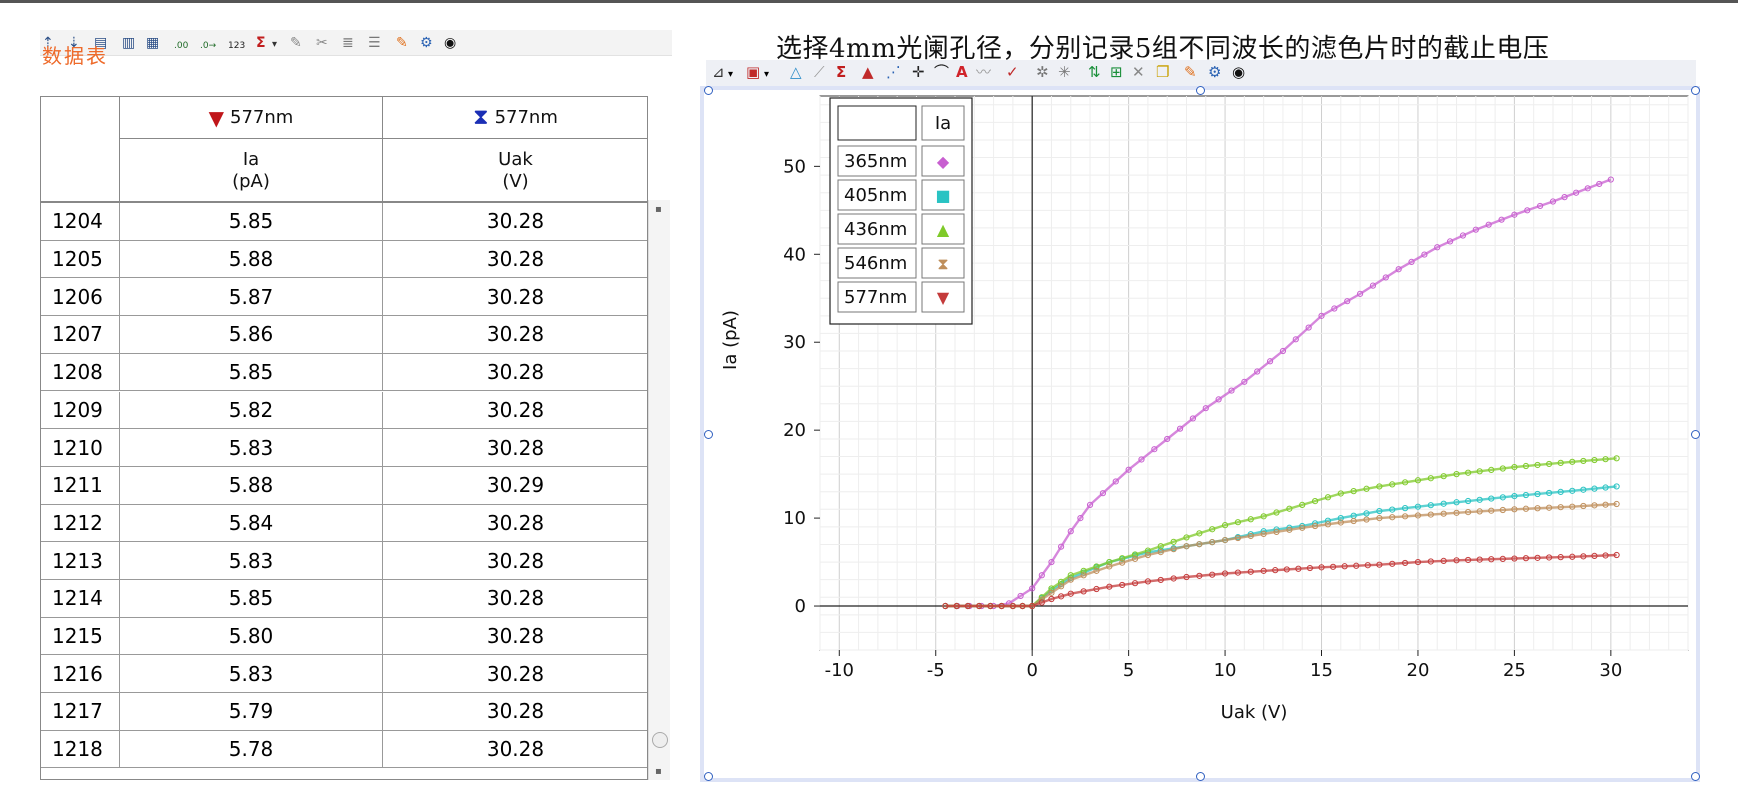 This screenshot has width=1738, height=806. I want to click on header-run-uak: ⧗ 577nm, so click(515, 118).